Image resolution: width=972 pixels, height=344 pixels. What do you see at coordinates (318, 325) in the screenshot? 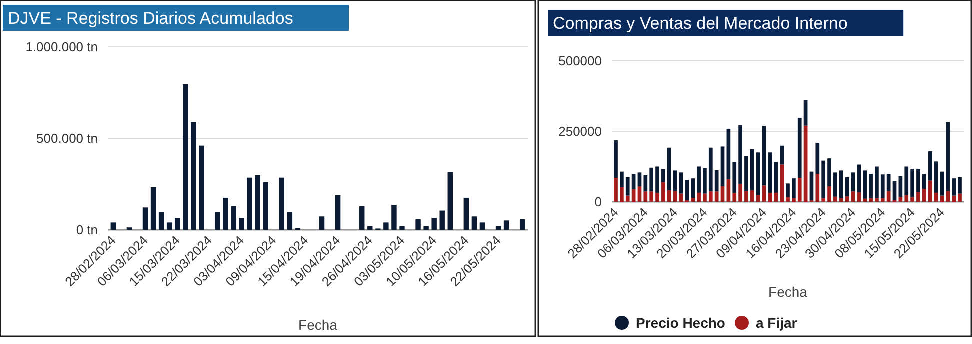
I see `x-axis-title: Fecha` at bounding box center [318, 325].